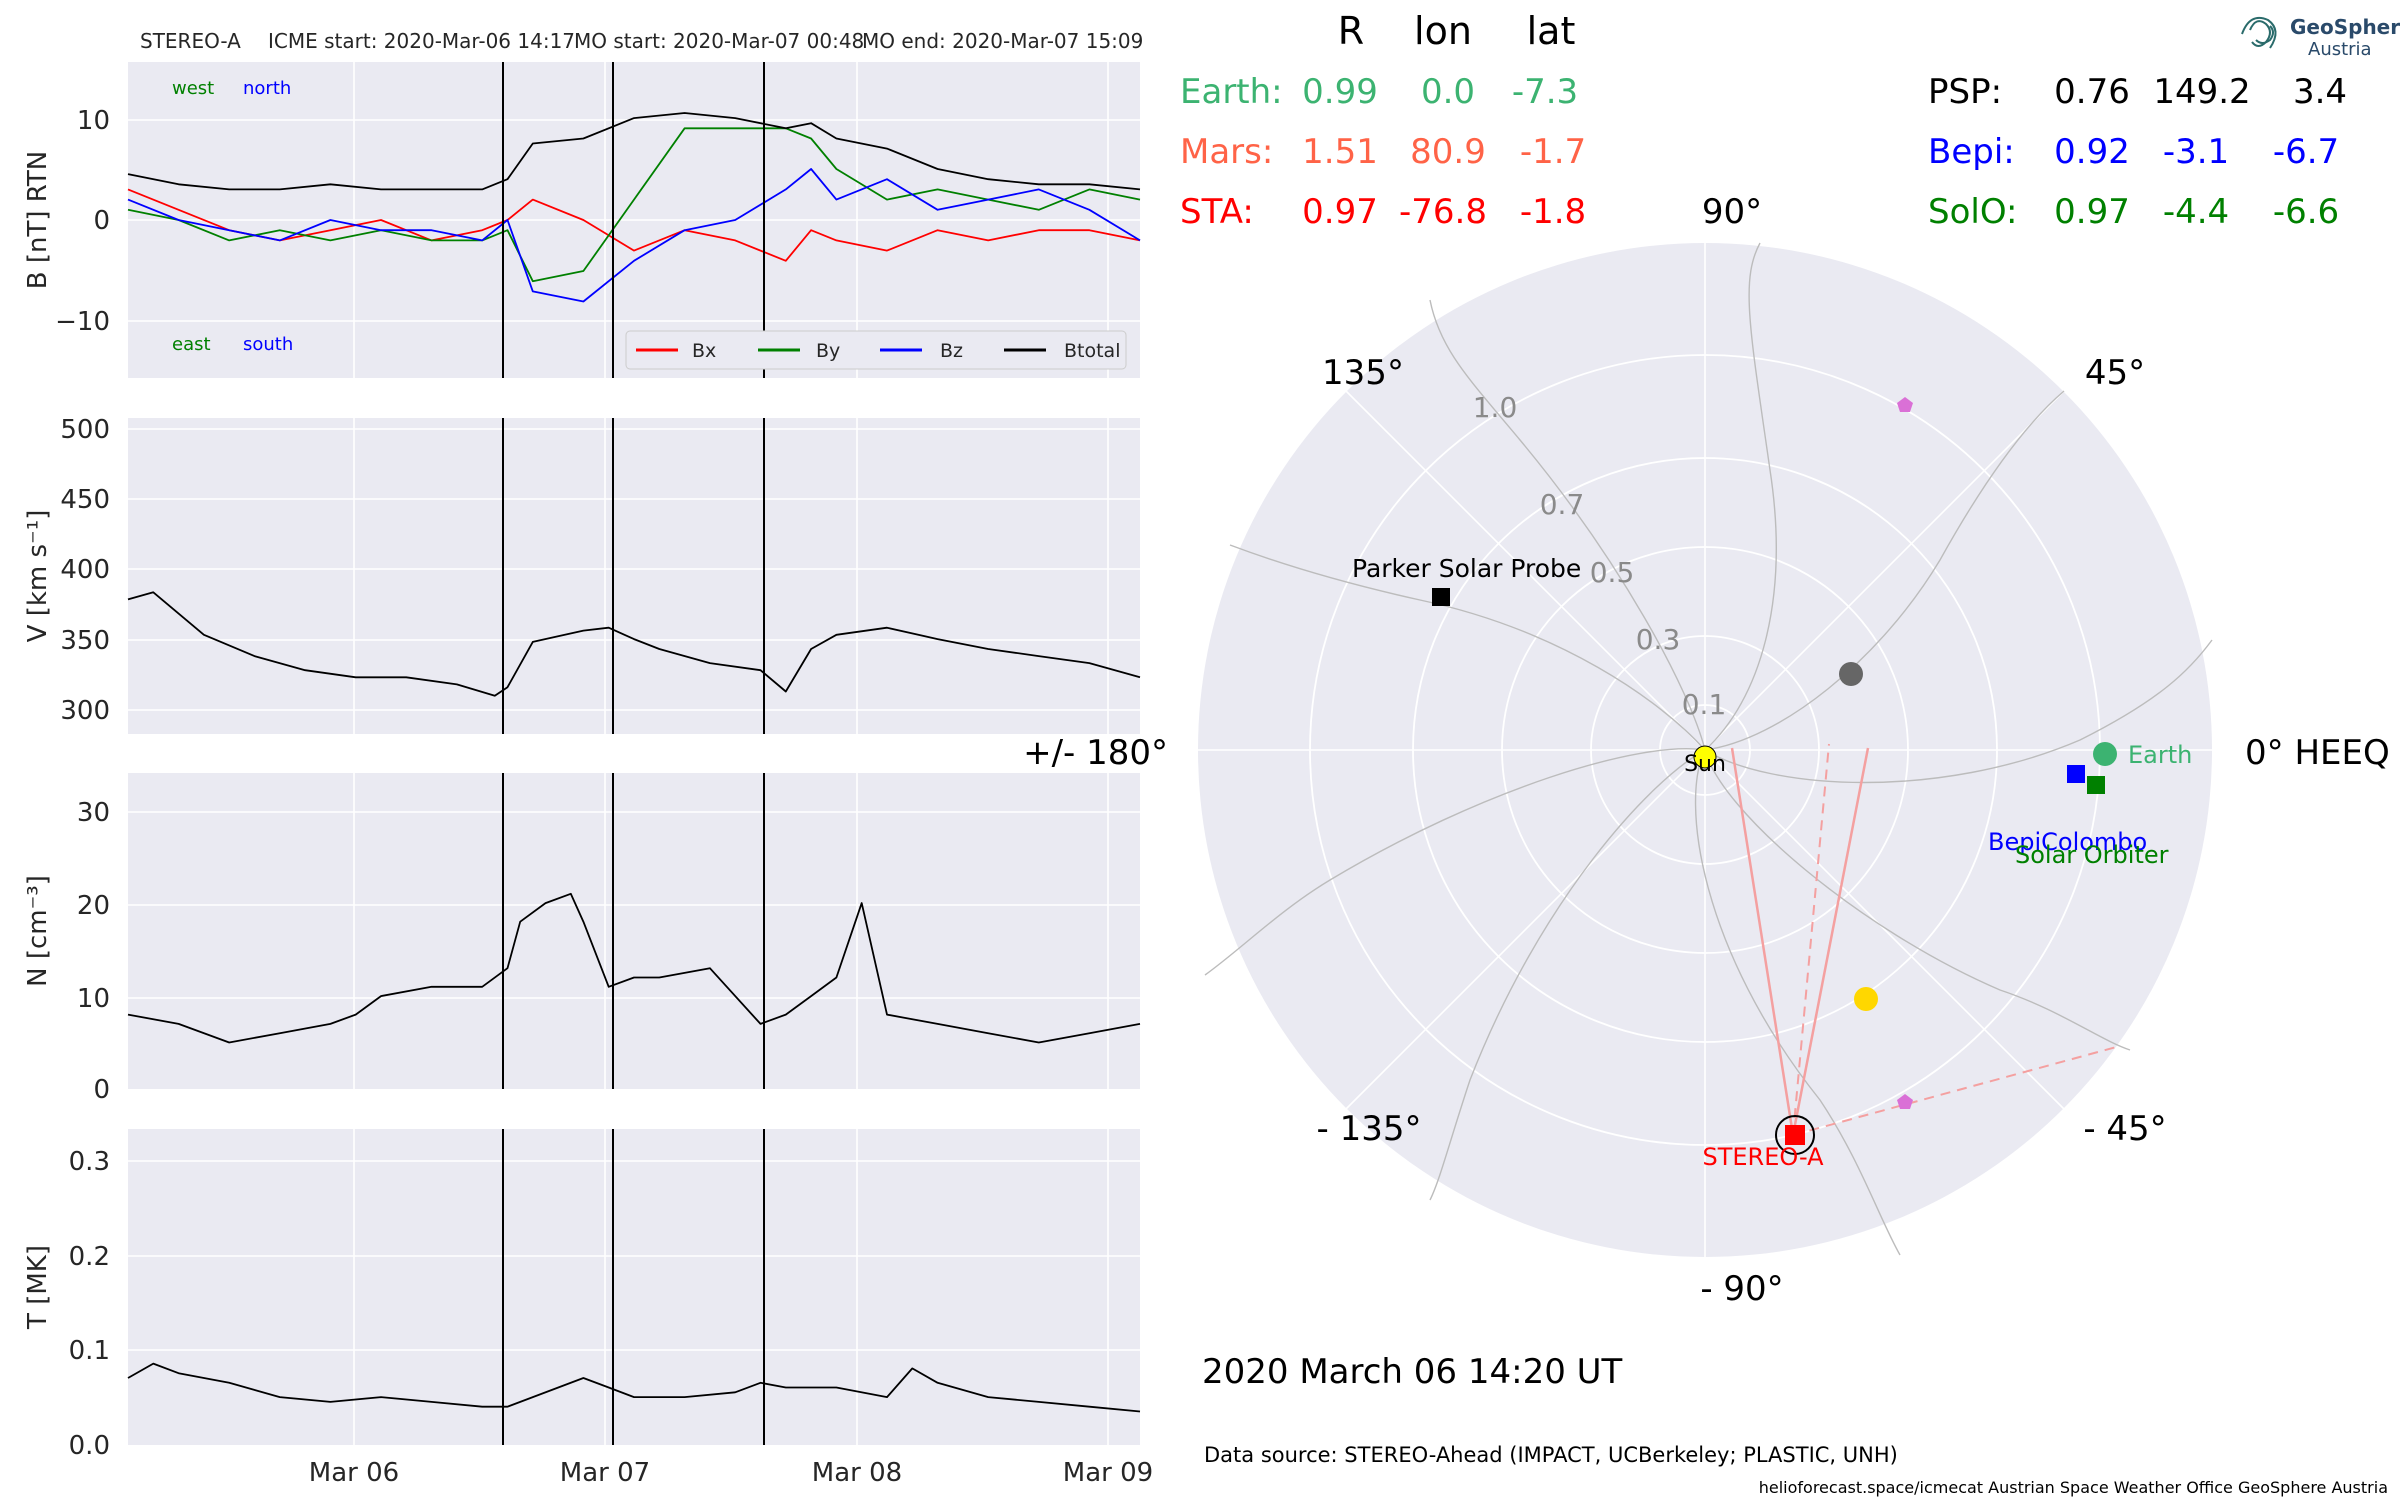 This screenshot has height=1500, width=2400. I want to click on bepi-row-lon: -3.1, so click(2196, 152).